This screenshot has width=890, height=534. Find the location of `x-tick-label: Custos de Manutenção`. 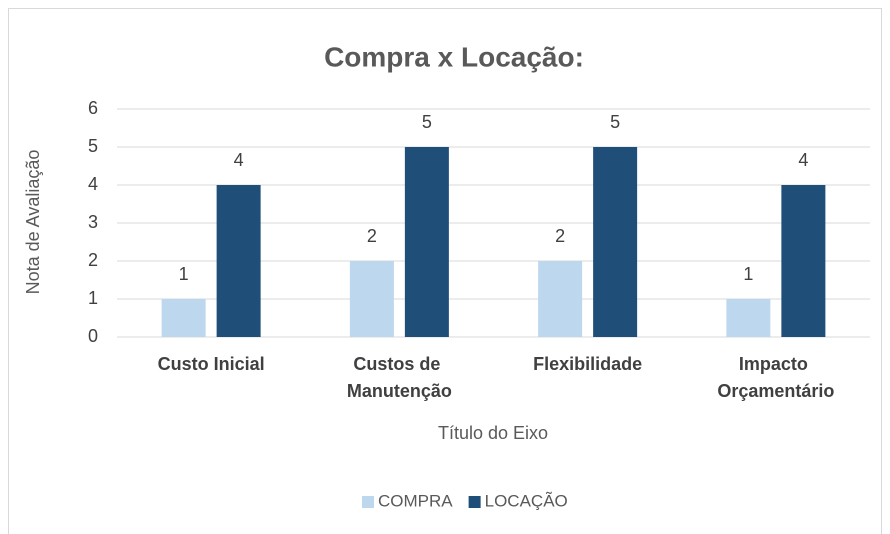

x-tick-label: Custos de Manutenção is located at coordinates (399, 377).